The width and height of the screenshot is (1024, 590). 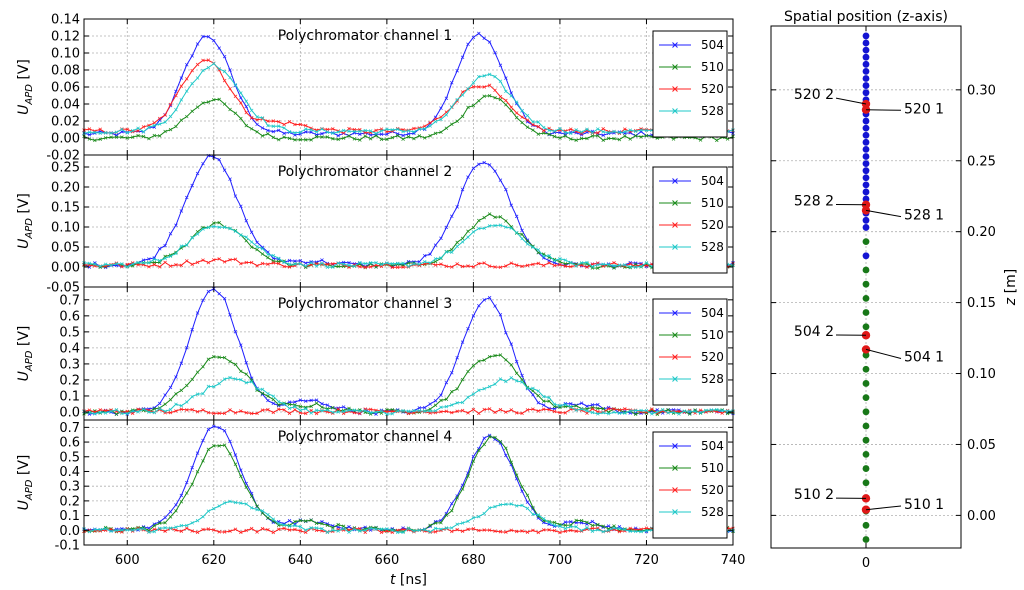 What do you see at coordinates (411, 580) in the screenshot?
I see `x-axis-label-unit: [ns]` at bounding box center [411, 580].